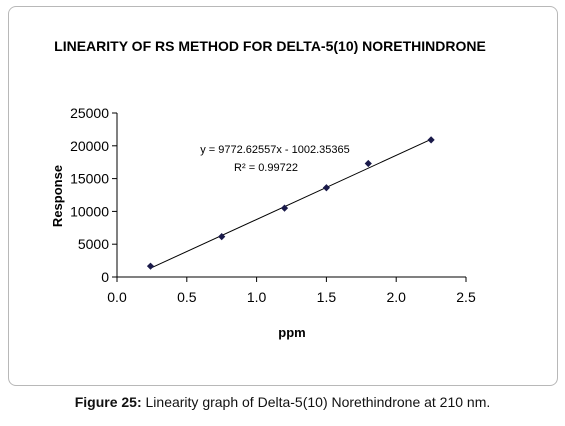  What do you see at coordinates (89, 146) in the screenshot?
I see `y-tick-label: 20000` at bounding box center [89, 146].